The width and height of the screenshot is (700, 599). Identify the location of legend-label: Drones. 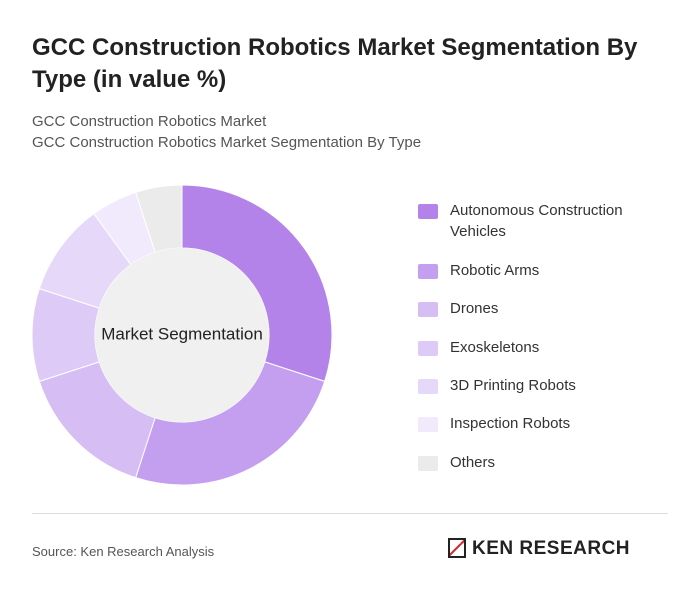
(474, 308).